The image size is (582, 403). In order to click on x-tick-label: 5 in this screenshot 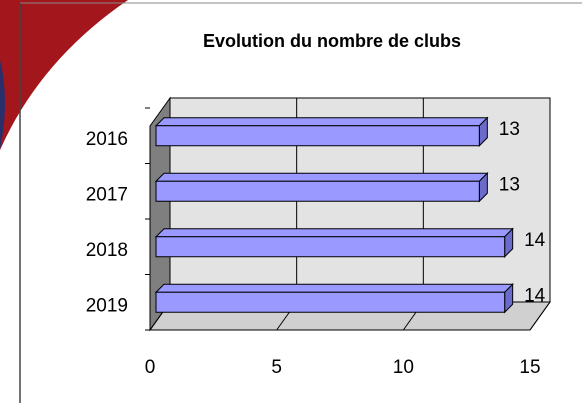, I will do `click(276, 367)`.